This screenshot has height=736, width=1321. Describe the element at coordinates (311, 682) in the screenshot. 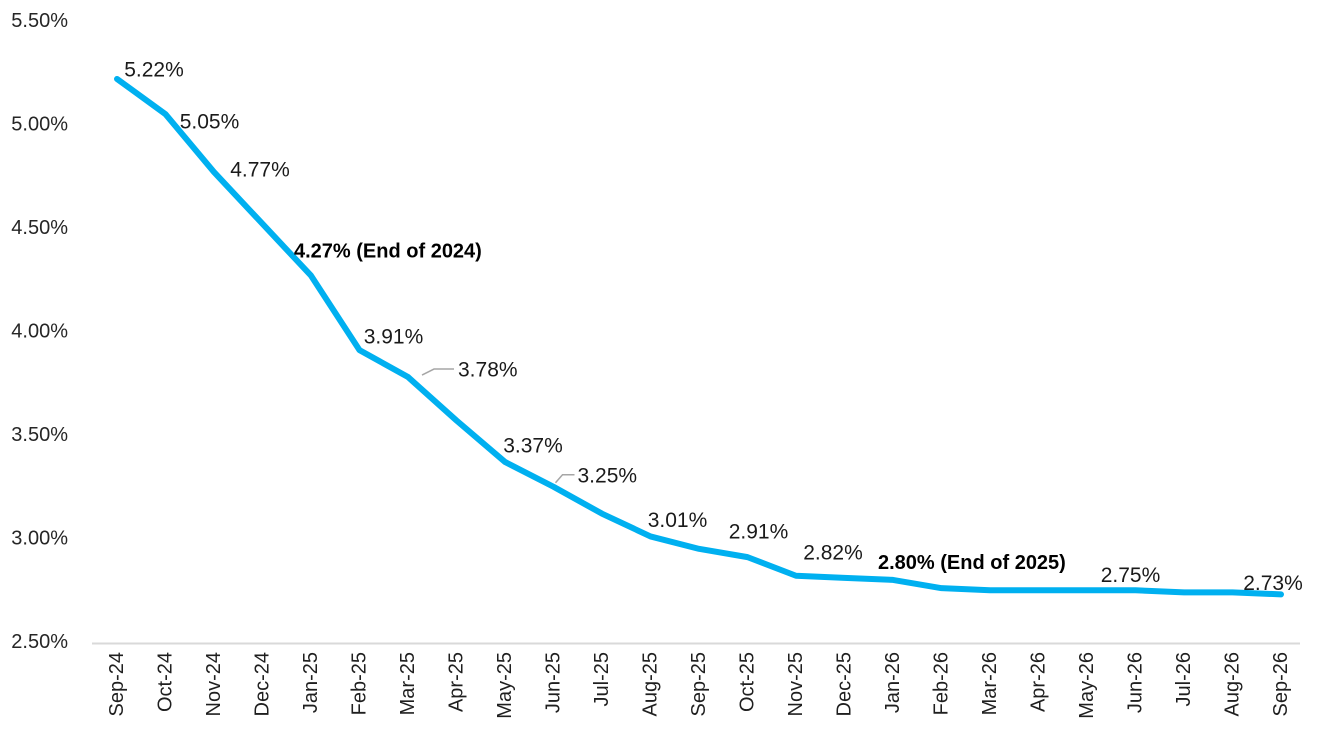

I see `x-axis-tick-label: Jan-25` at that location.